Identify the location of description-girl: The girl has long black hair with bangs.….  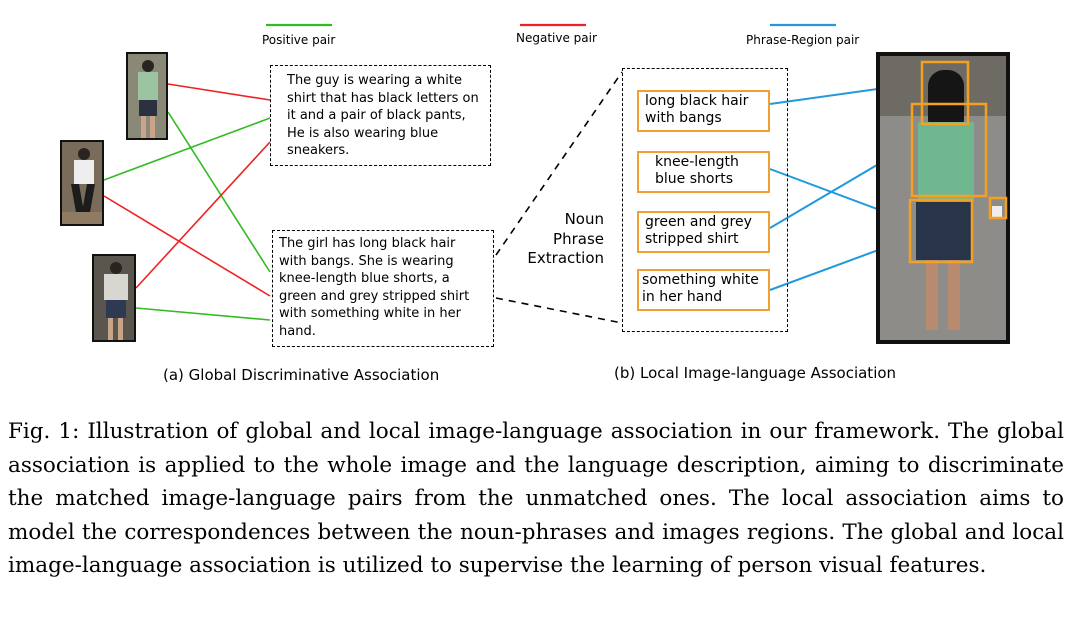
(383, 288).